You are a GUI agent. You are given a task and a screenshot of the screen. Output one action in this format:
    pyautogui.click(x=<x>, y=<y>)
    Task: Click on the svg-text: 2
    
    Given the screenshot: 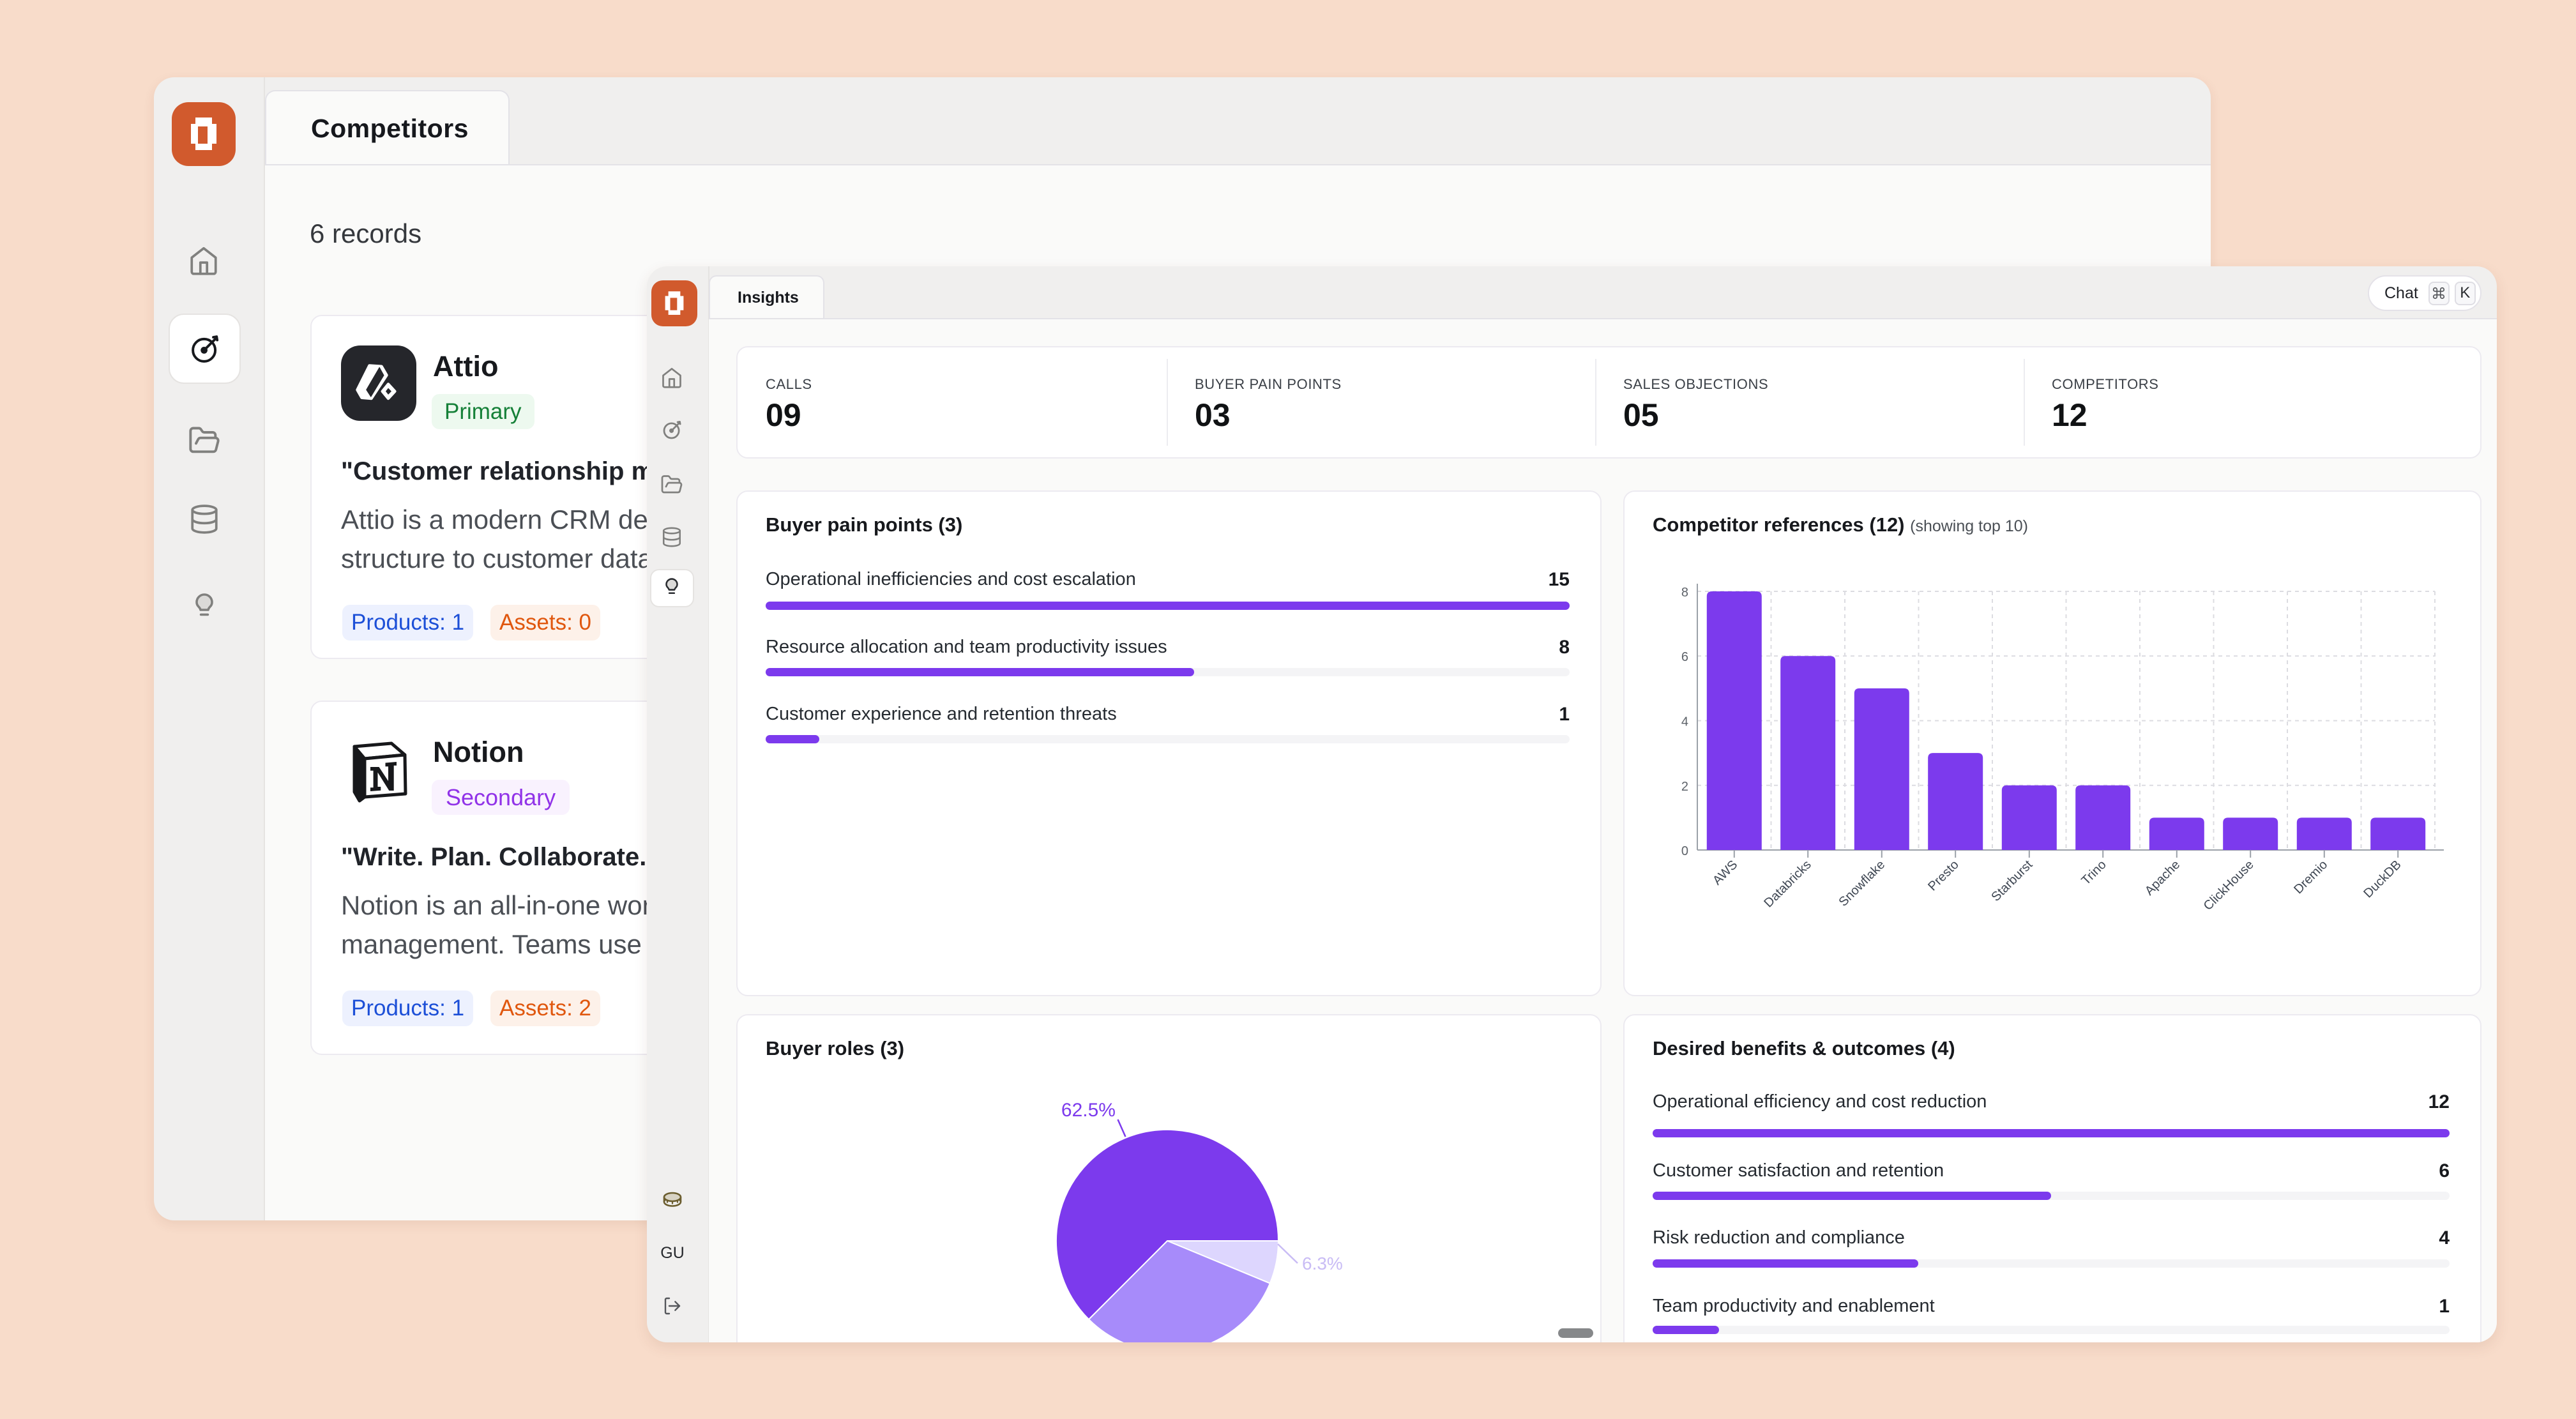 What is the action you would take?
    pyautogui.click(x=1685, y=787)
    